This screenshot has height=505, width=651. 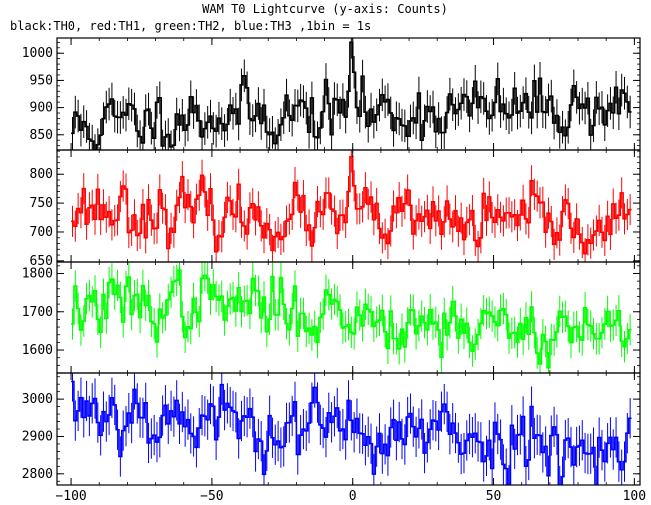 I want to click on y-tick-label: 750, so click(x=41, y=203).